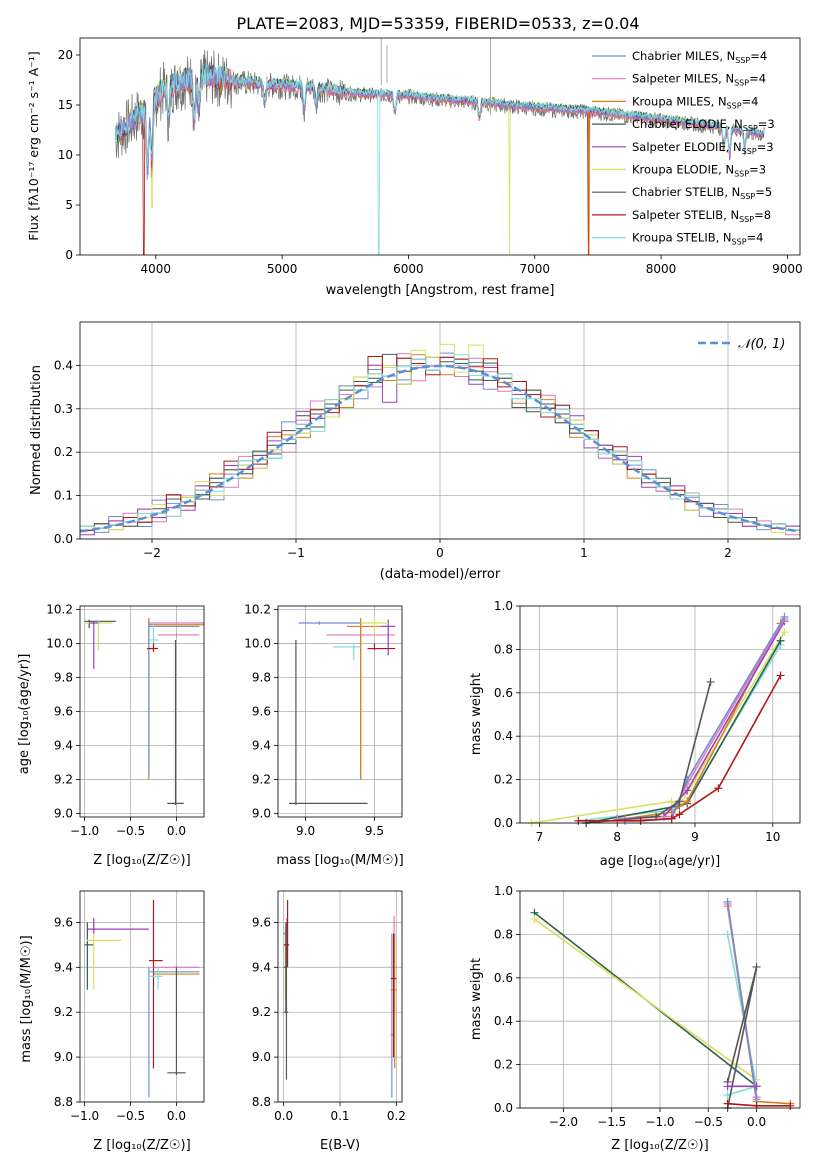 This screenshot has width=819, height=1170. What do you see at coordinates (63, 677) in the screenshot?
I see `y-tick-label: 9.8` at bounding box center [63, 677].